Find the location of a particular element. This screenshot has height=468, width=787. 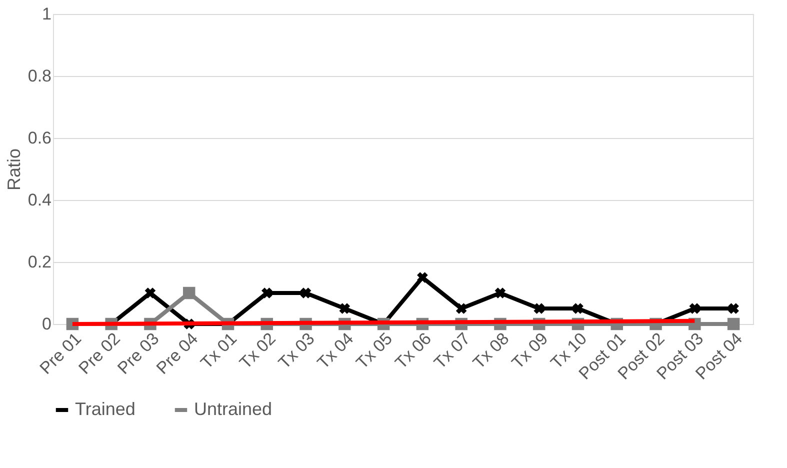

y-tick-label: 0.8 is located at coordinates (40, 76).